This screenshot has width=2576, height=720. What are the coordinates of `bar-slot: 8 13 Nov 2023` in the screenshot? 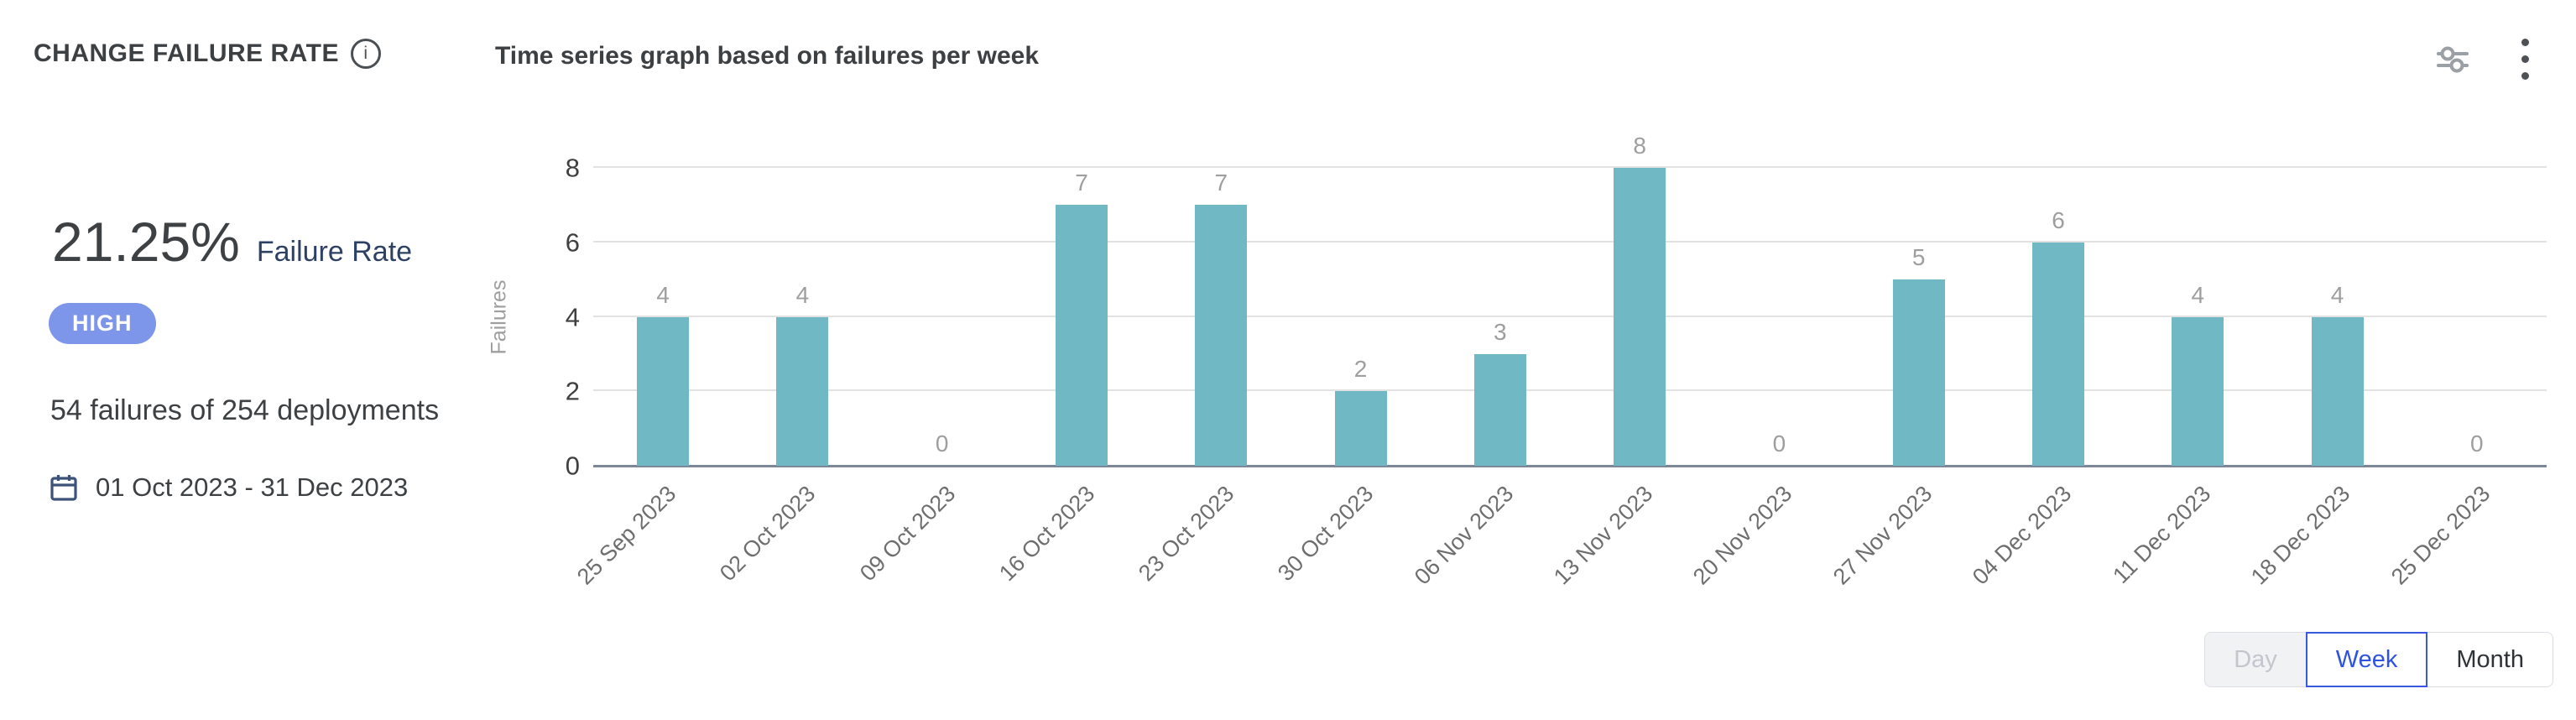 It's located at (1629, 361).